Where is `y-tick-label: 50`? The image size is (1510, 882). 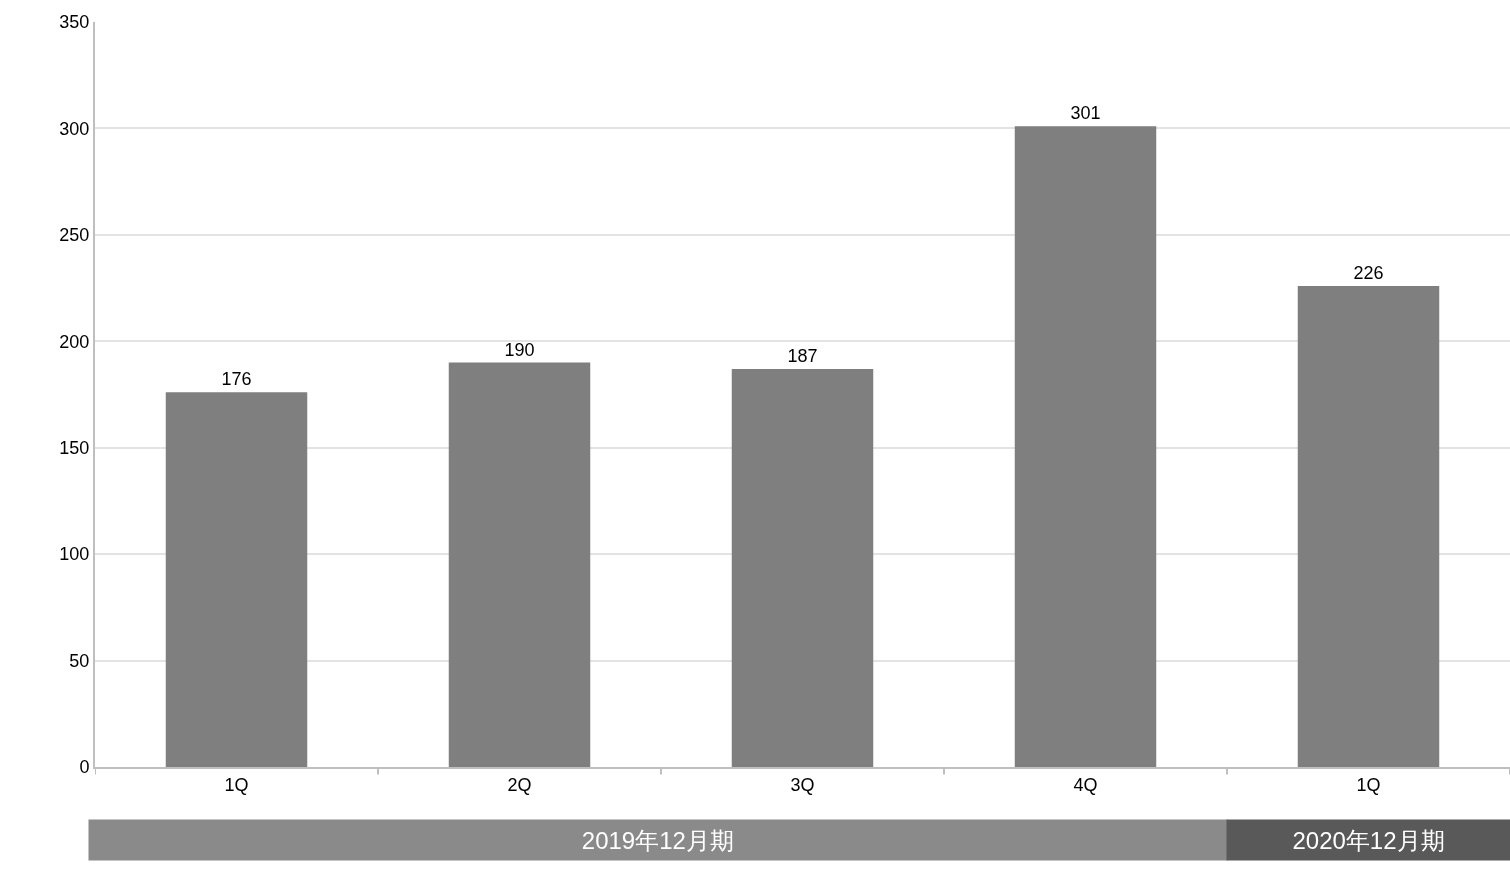 y-tick-label: 50 is located at coordinates (79, 660).